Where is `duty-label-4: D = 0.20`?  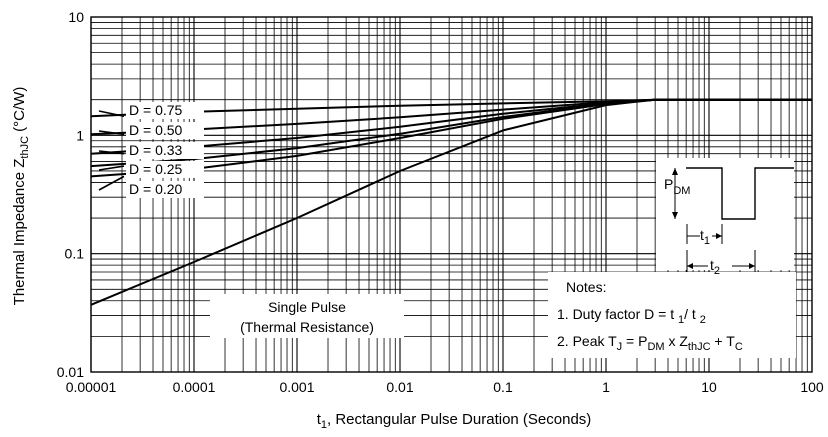 duty-label-4: D = 0.20 is located at coordinates (156, 189).